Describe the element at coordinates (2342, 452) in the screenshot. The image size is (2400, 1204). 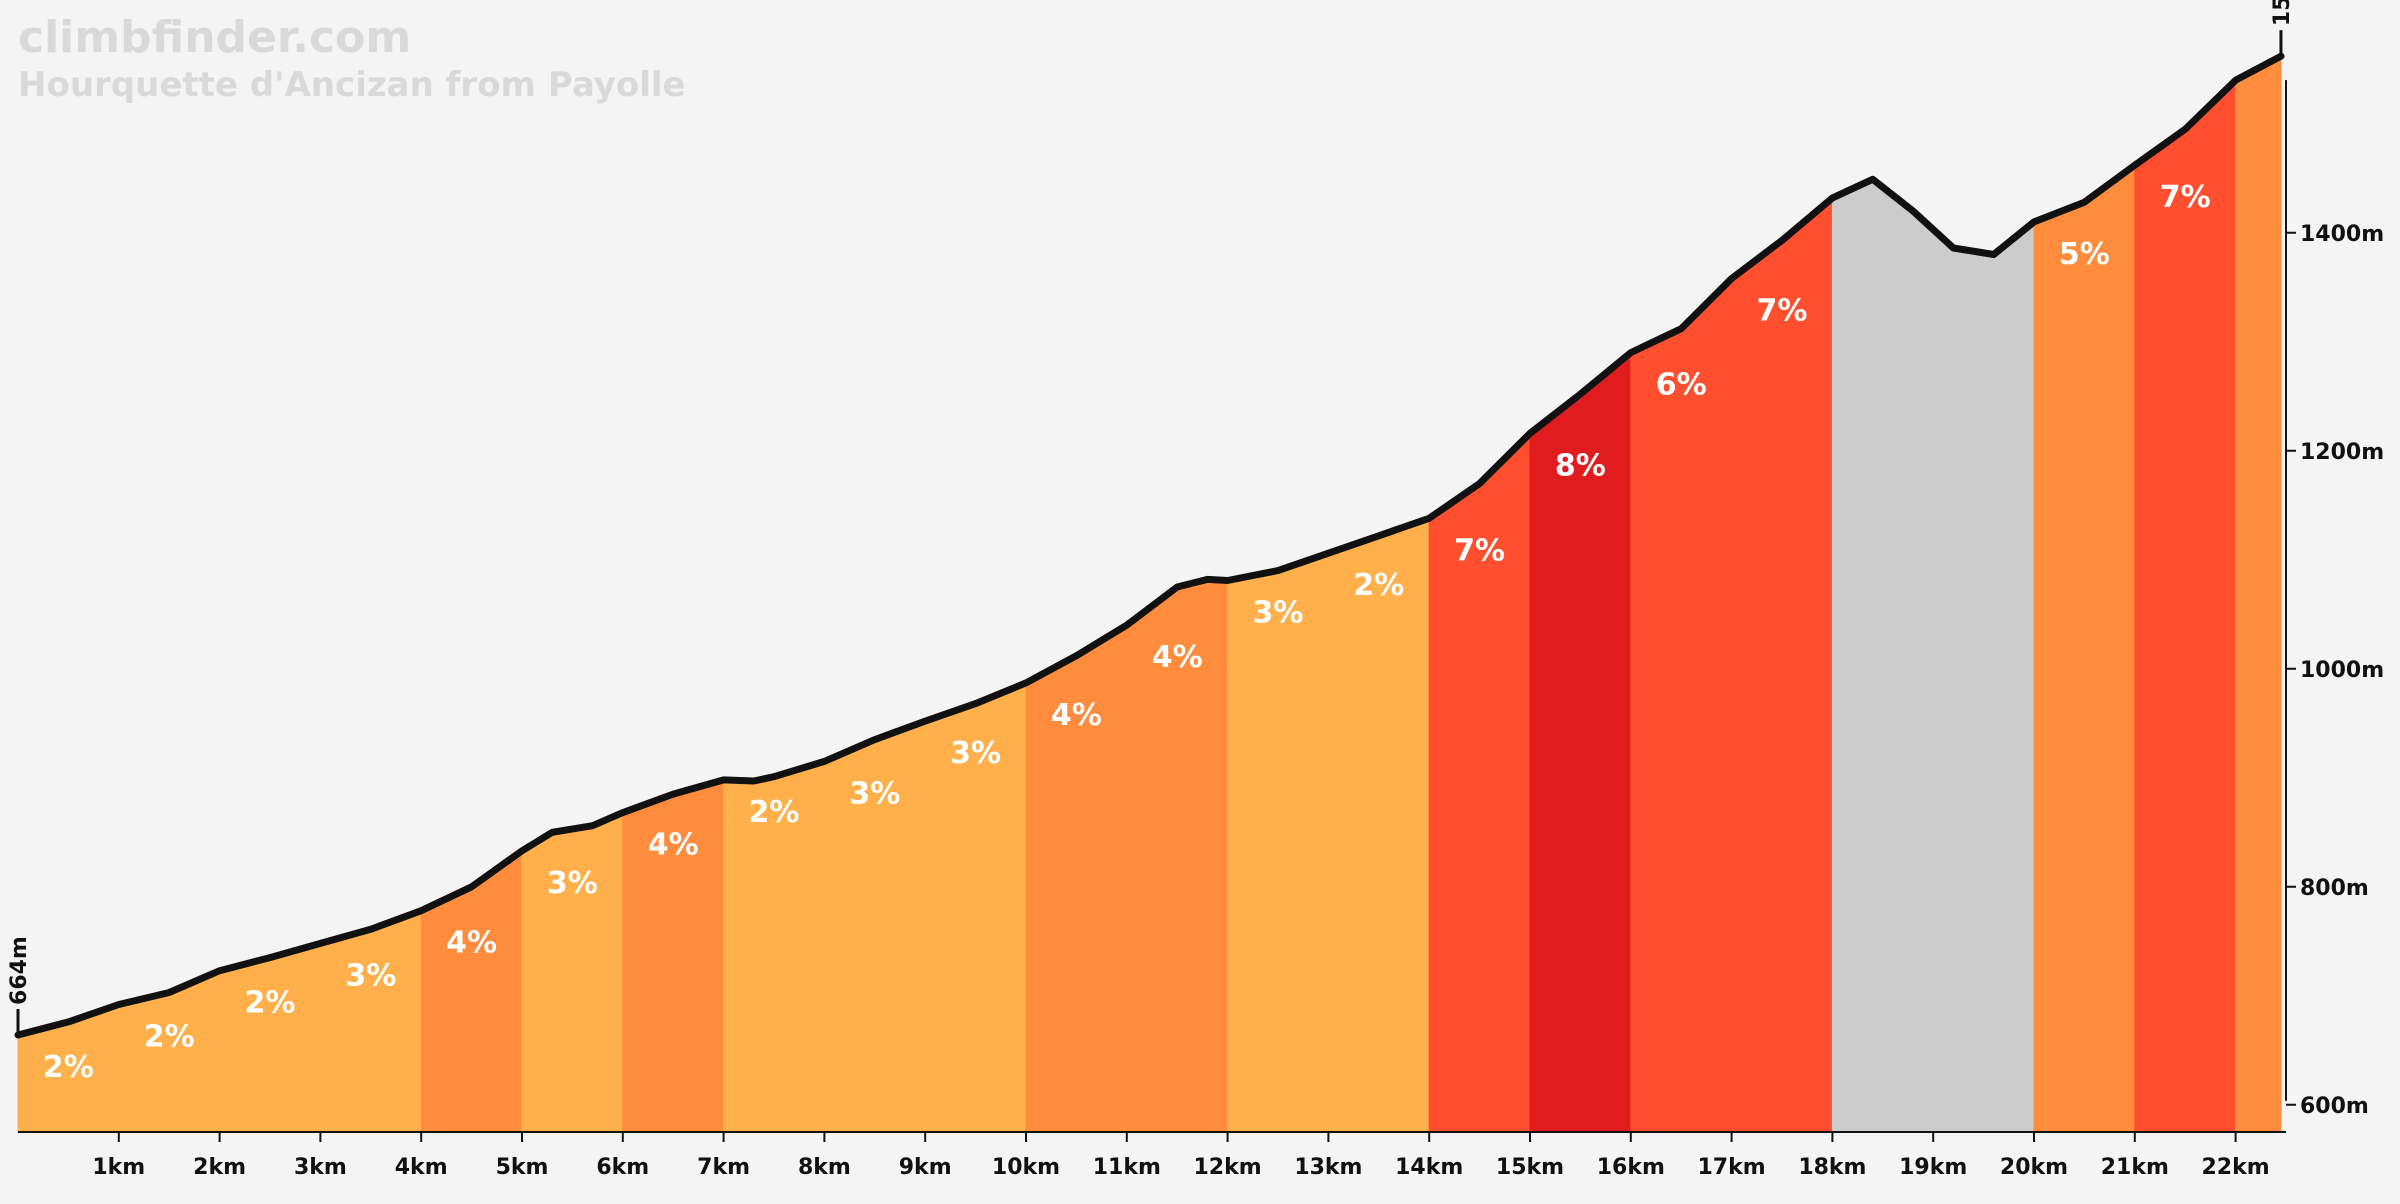
I see `y-tick-label: 1200m` at that location.